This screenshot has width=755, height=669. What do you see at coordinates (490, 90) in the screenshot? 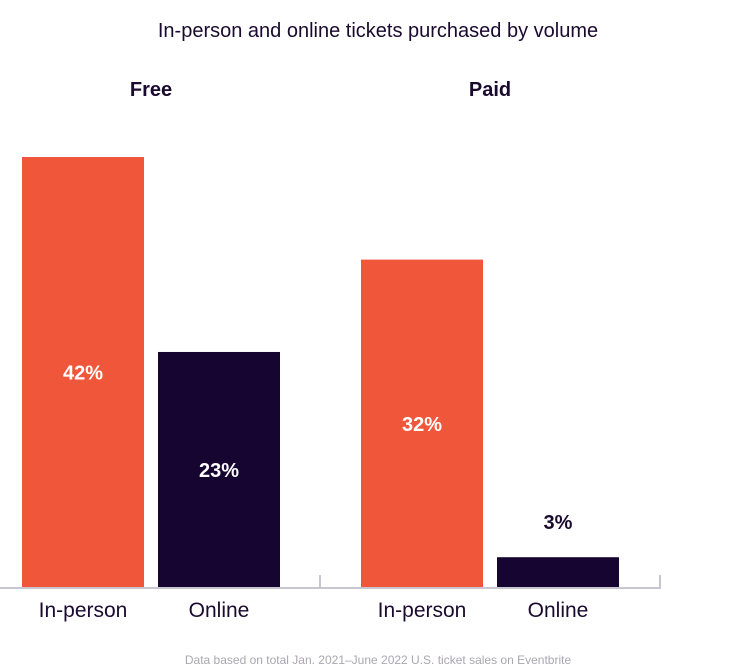
I see `group-label: Paid` at bounding box center [490, 90].